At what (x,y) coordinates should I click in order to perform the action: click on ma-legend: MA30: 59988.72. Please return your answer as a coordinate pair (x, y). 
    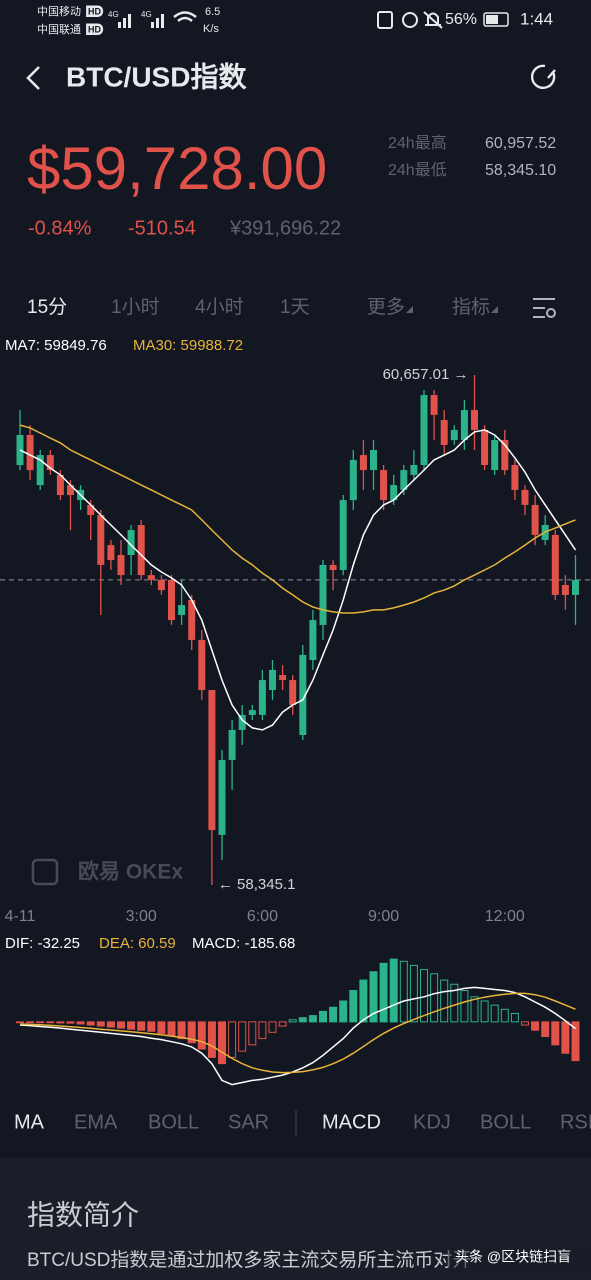
    Looking at the image, I should click on (188, 345).